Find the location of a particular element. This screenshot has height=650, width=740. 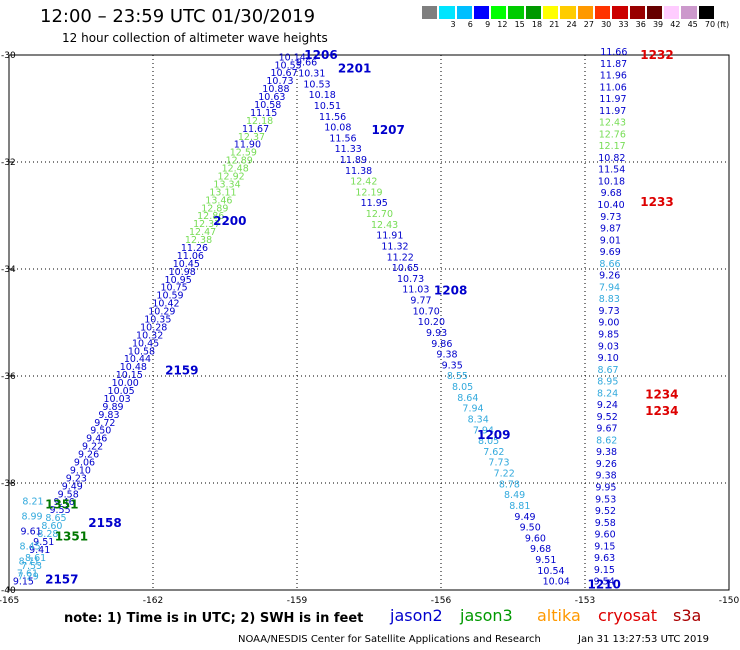

legend-item-altika: altika is located at coordinates (559, 615).